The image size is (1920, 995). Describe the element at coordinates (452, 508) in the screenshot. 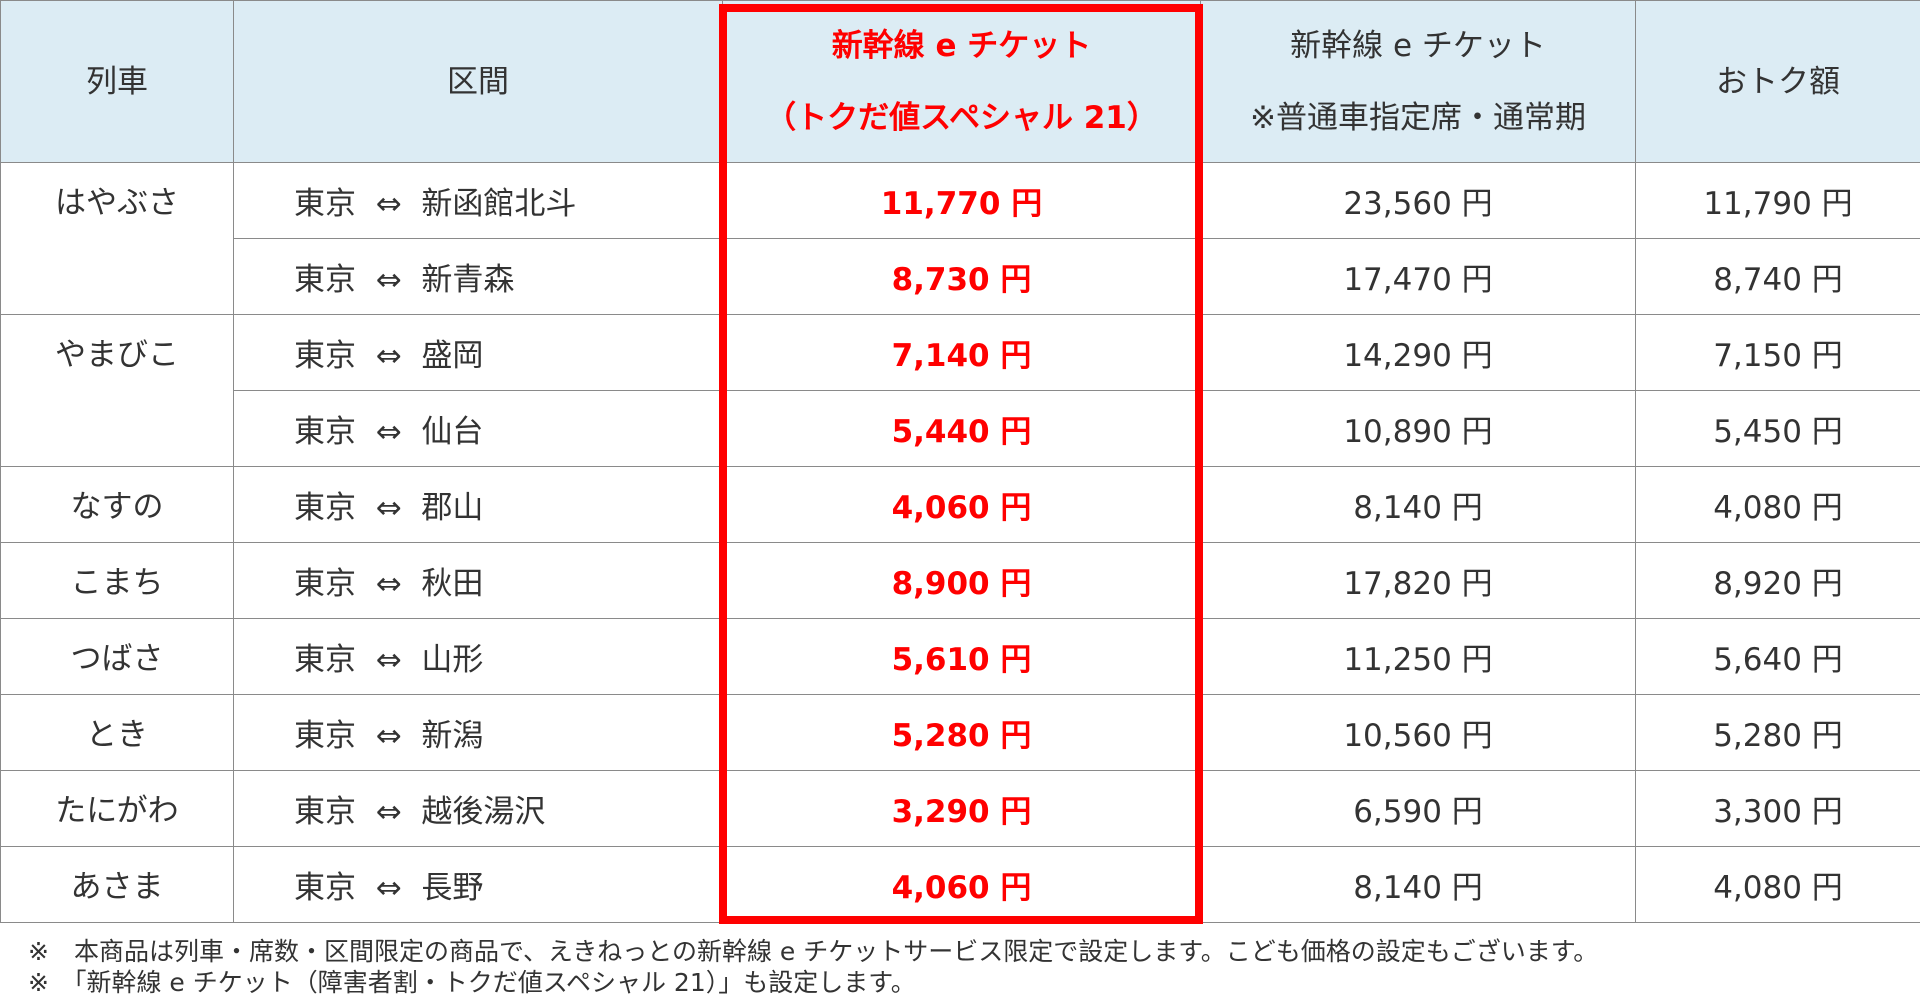

I see `to: 郡山` at that location.